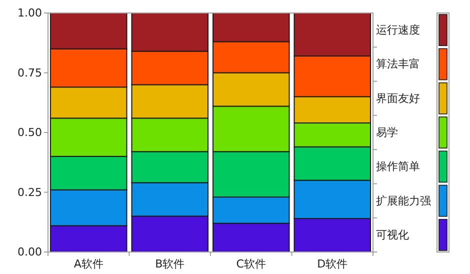 This screenshot has height=274, width=470. Describe the element at coordinates (30, 252) in the screenshot. I see `y-tick-label: 0.00` at that location.